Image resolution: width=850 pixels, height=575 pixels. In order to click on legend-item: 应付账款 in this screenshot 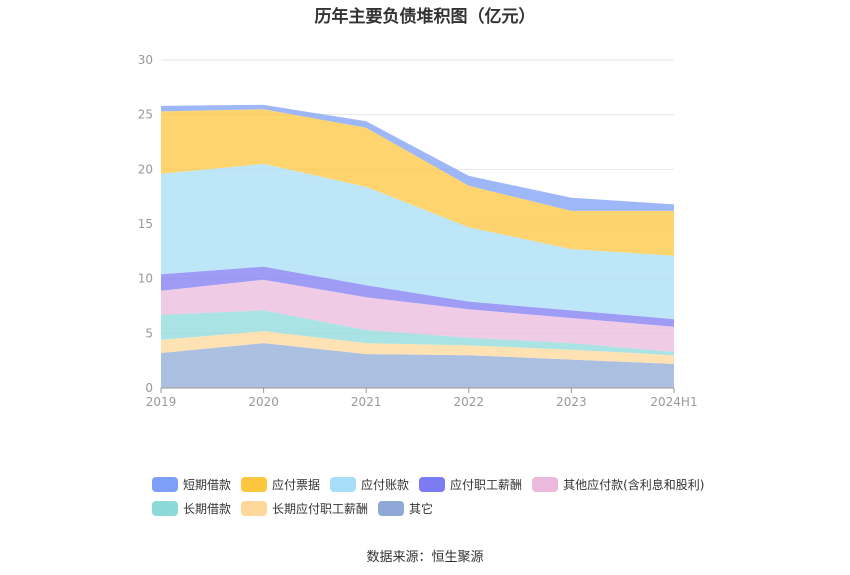, I will do `click(369, 484)`.